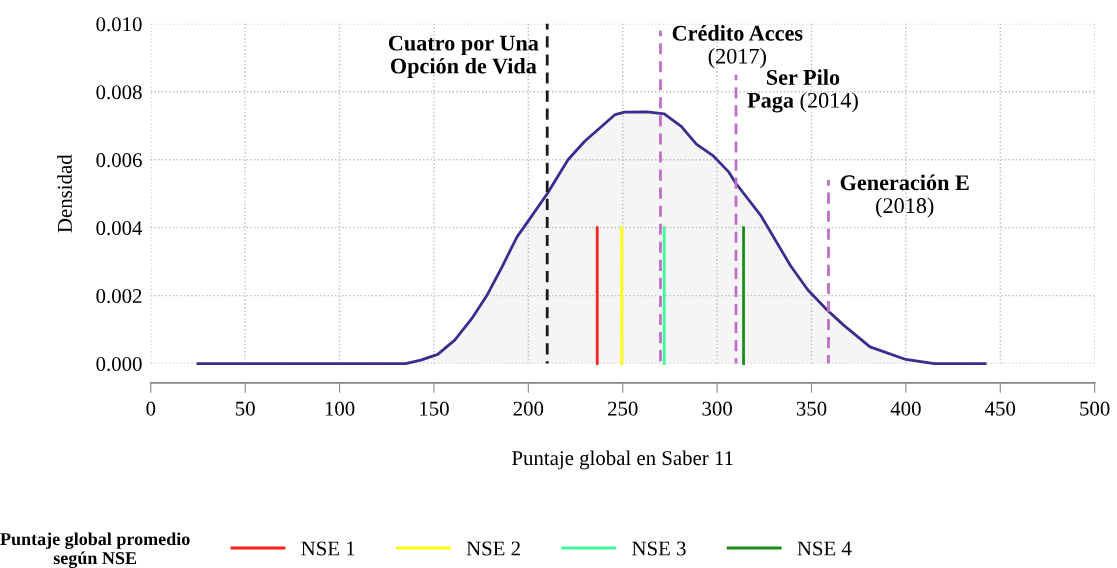 Image resolution: width=1117 pixels, height=568 pixels. What do you see at coordinates (824, 548) in the screenshot?
I see `legend-label: NSE 4` at bounding box center [824, 548].